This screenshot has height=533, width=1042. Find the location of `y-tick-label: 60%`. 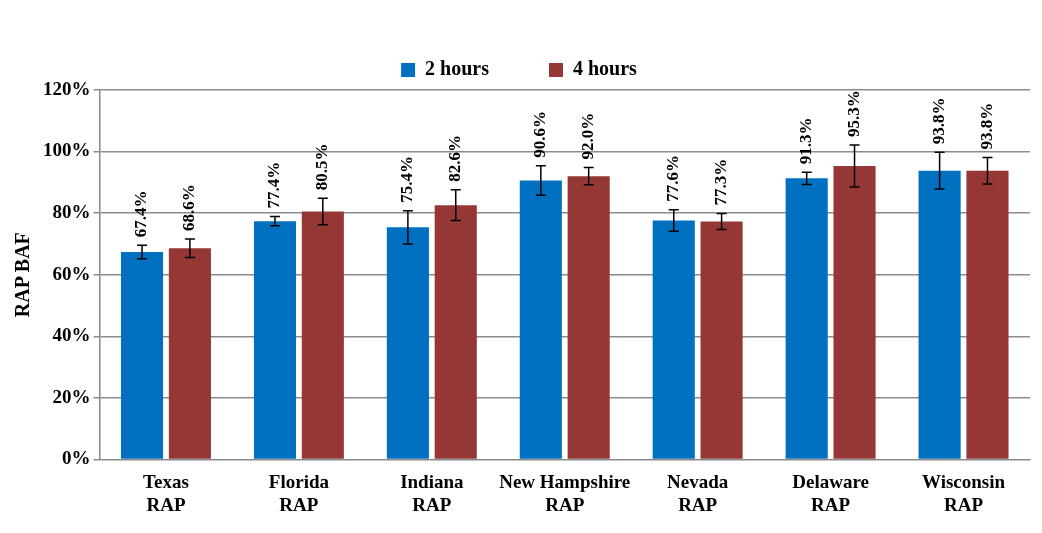

y-tick-label: 60% is located at coordinates (71, 273).